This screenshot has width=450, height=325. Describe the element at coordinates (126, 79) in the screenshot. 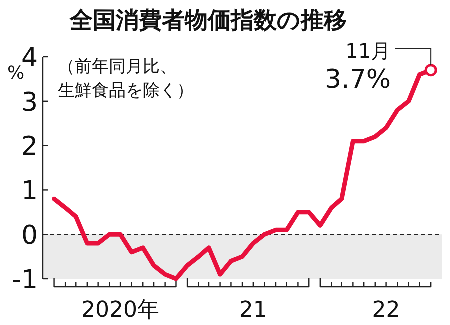

I see `text: （前年同月比、生鮮食品を除く）` at that location.